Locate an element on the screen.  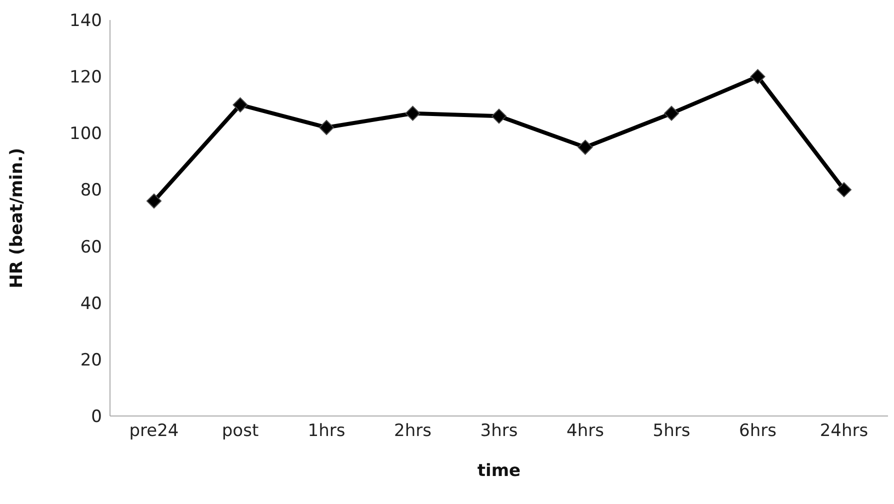
y-tick-label: 80 is located at coordinates (91, 190).